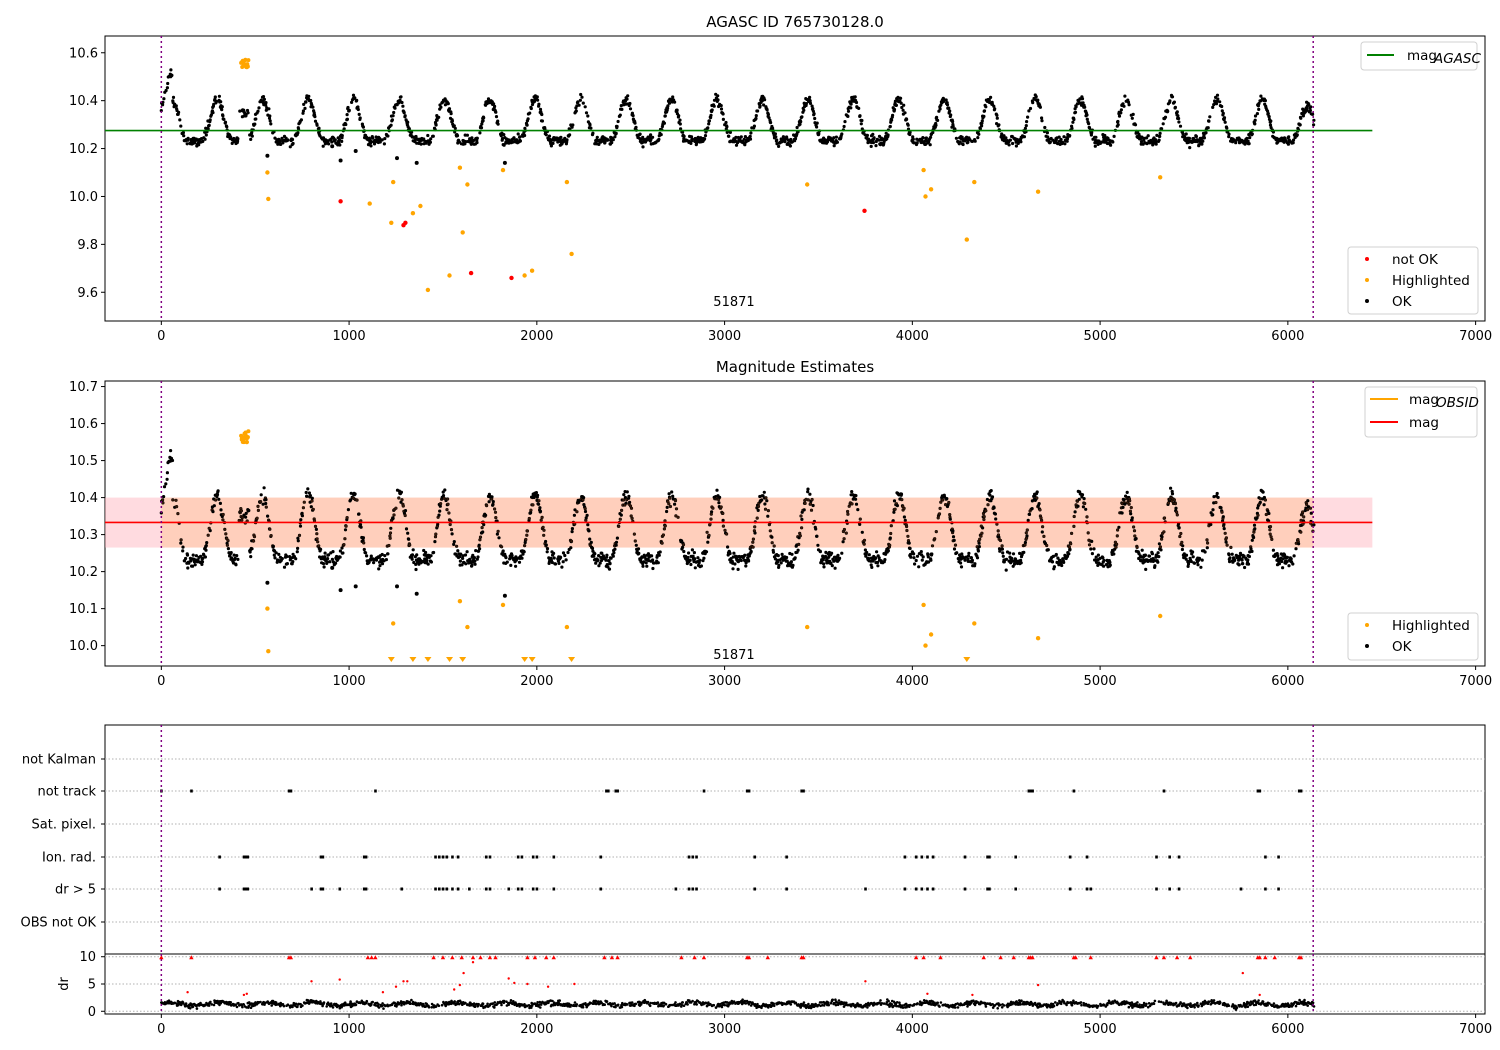 This screenshot has width=1500, height=1050. I want to click on flag-row-label: Ion. rad., so click(69, 858).